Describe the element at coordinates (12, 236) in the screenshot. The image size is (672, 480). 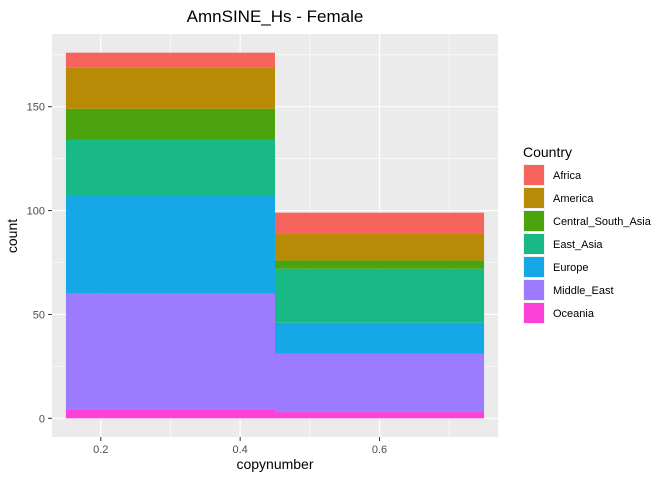
I see `y-axis-title: count` at that location.